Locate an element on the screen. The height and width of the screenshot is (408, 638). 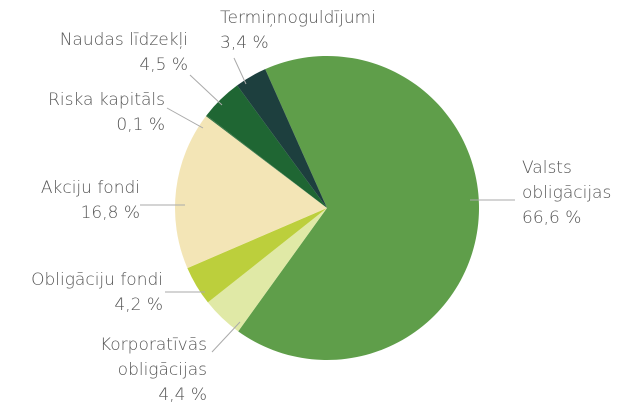
slice-label: Riska kapitāls 0,1 % is located at coordinates (85, 113).